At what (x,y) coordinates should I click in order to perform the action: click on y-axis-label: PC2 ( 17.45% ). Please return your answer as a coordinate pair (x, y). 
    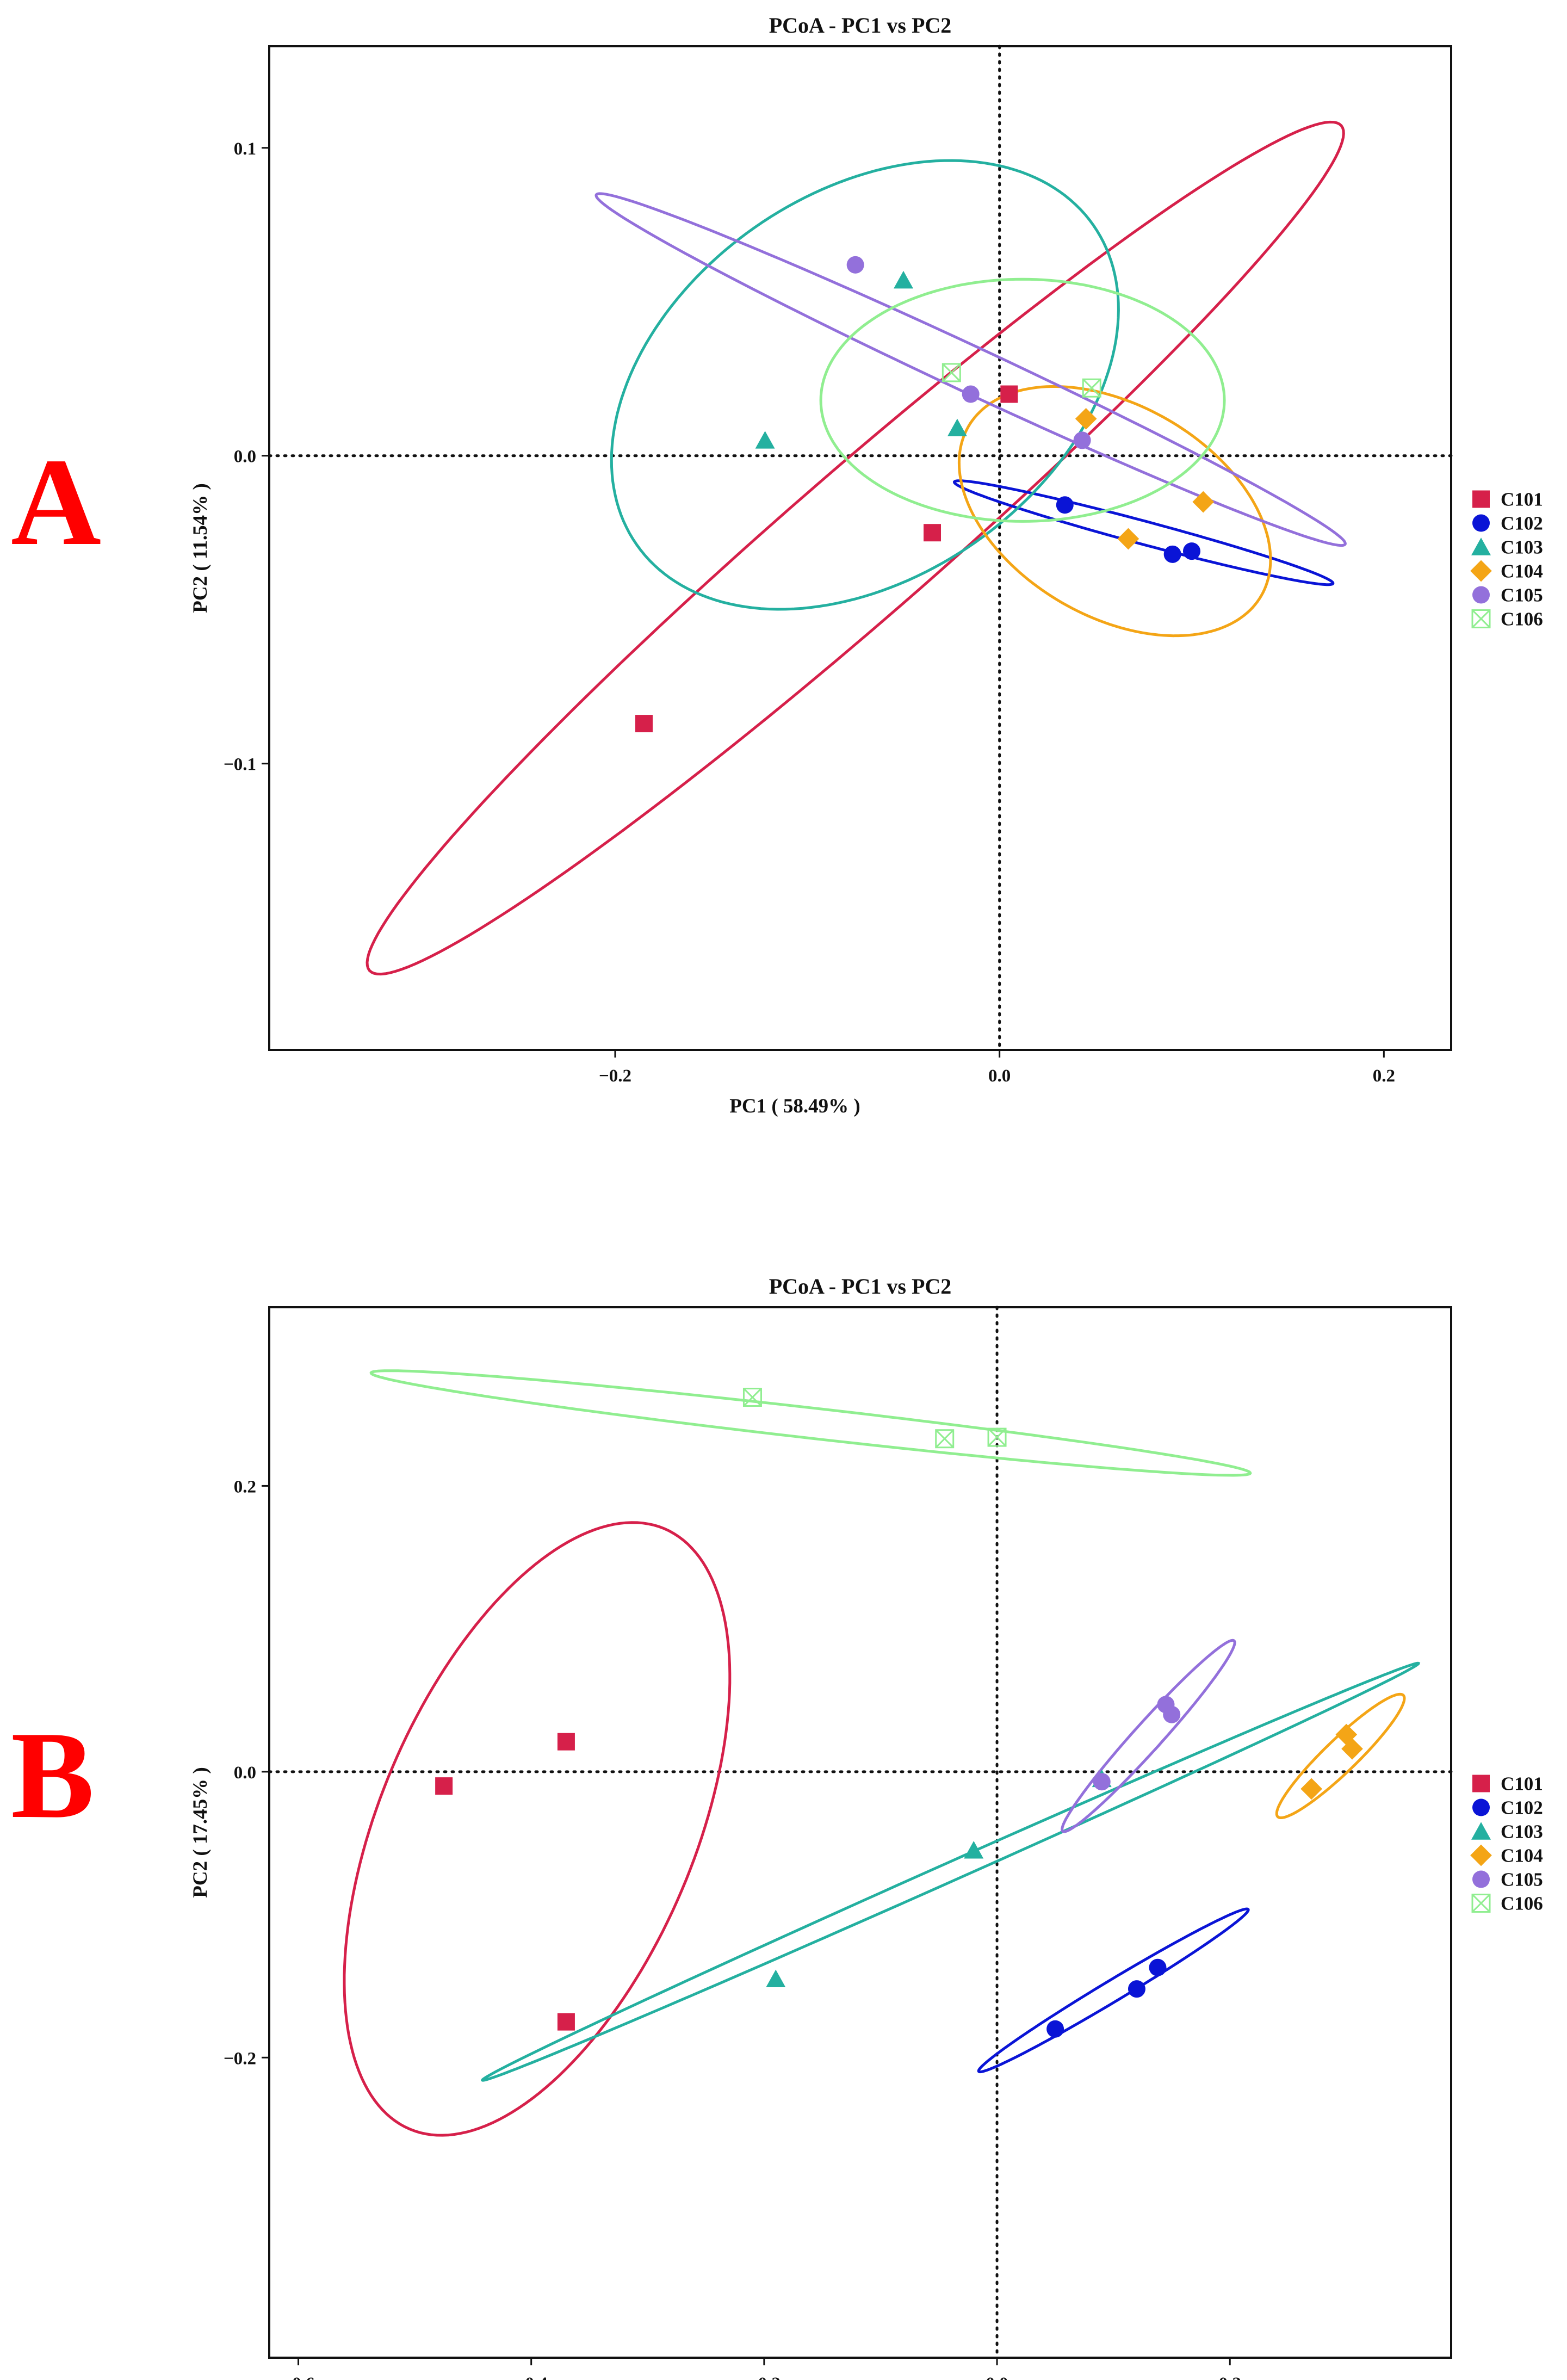
    Looking at the image, I should click on (200, 1832).